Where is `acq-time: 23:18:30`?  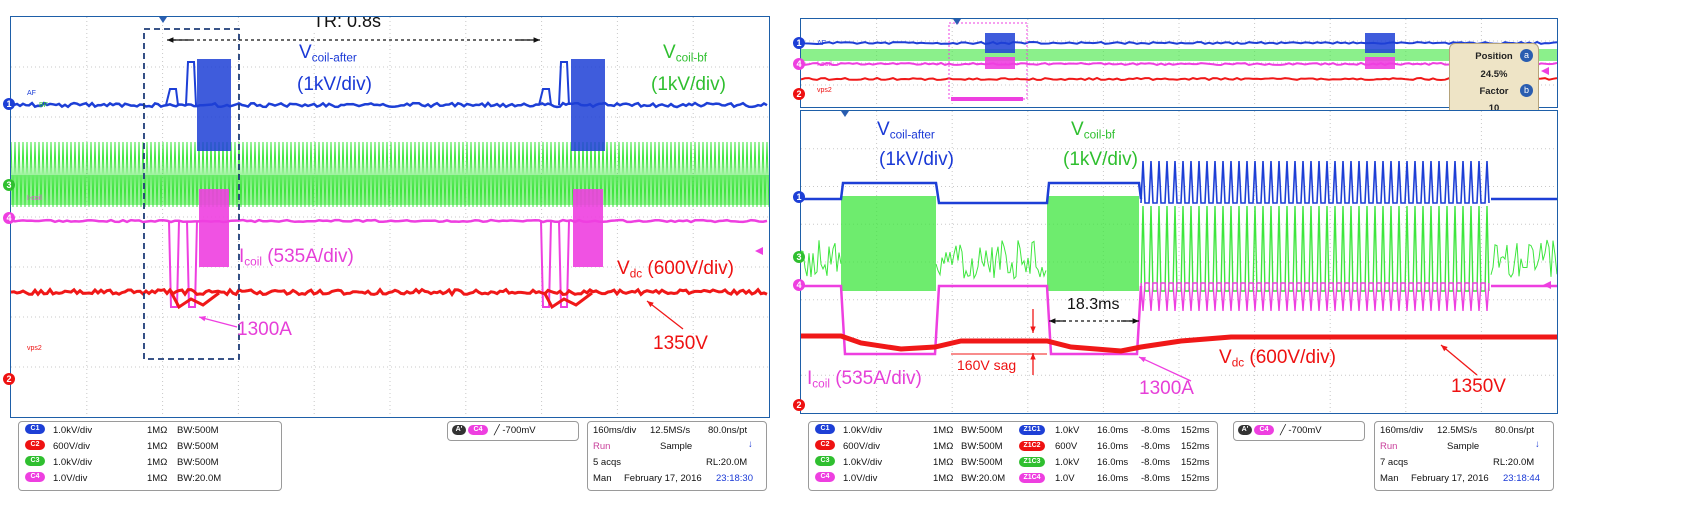
acq-time: 23:18:30 is located at coordinates (734, 478).